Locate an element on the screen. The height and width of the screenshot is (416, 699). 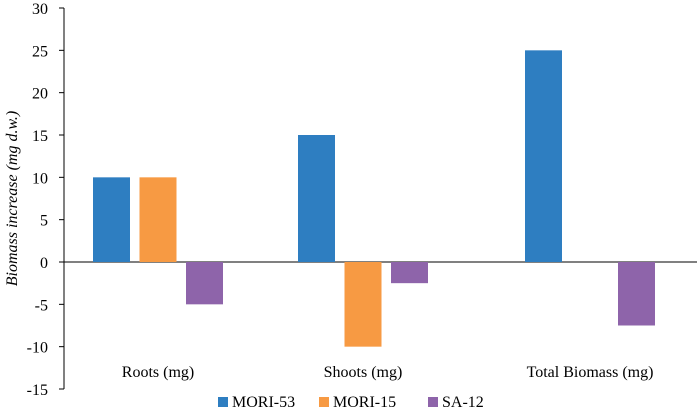
legend-label: MORI-15 is located at coordinates (364, 402).